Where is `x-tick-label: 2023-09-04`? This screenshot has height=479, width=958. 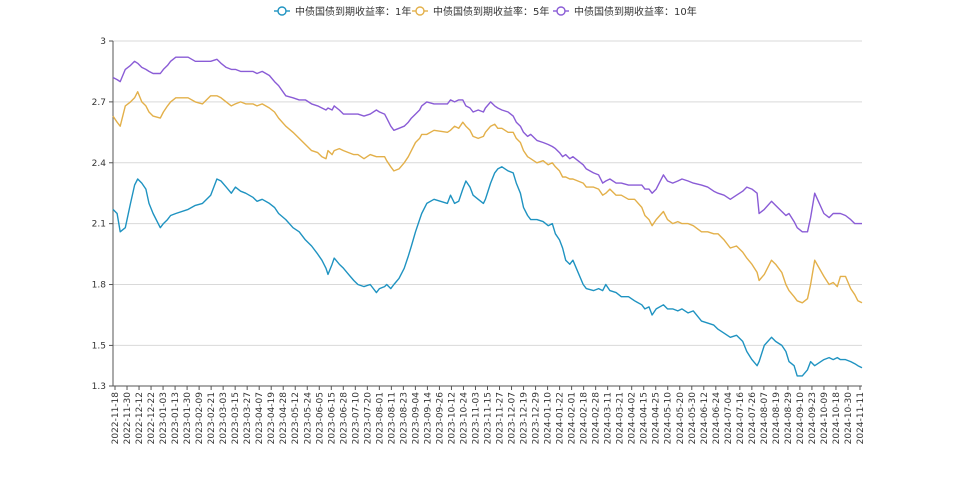 x-tick-label: 2023-09-04 is located at coordinates (416, 418).